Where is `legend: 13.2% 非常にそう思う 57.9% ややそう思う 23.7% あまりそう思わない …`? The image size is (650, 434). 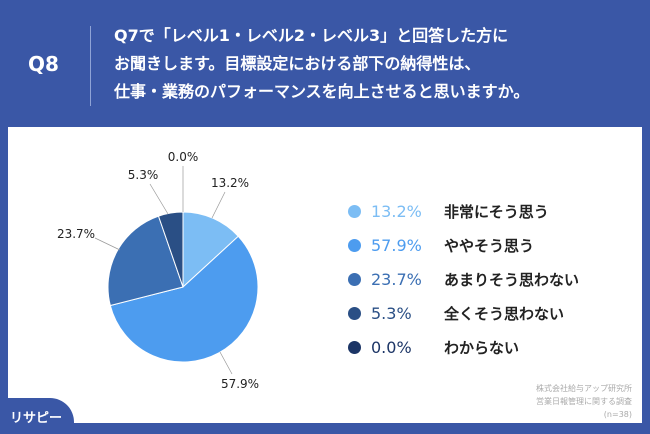
legend: 13.2% 非常にそう思う 57.9% ややそう思う 23.7% あまりそう思わない … is located at coordinates (463, 279).